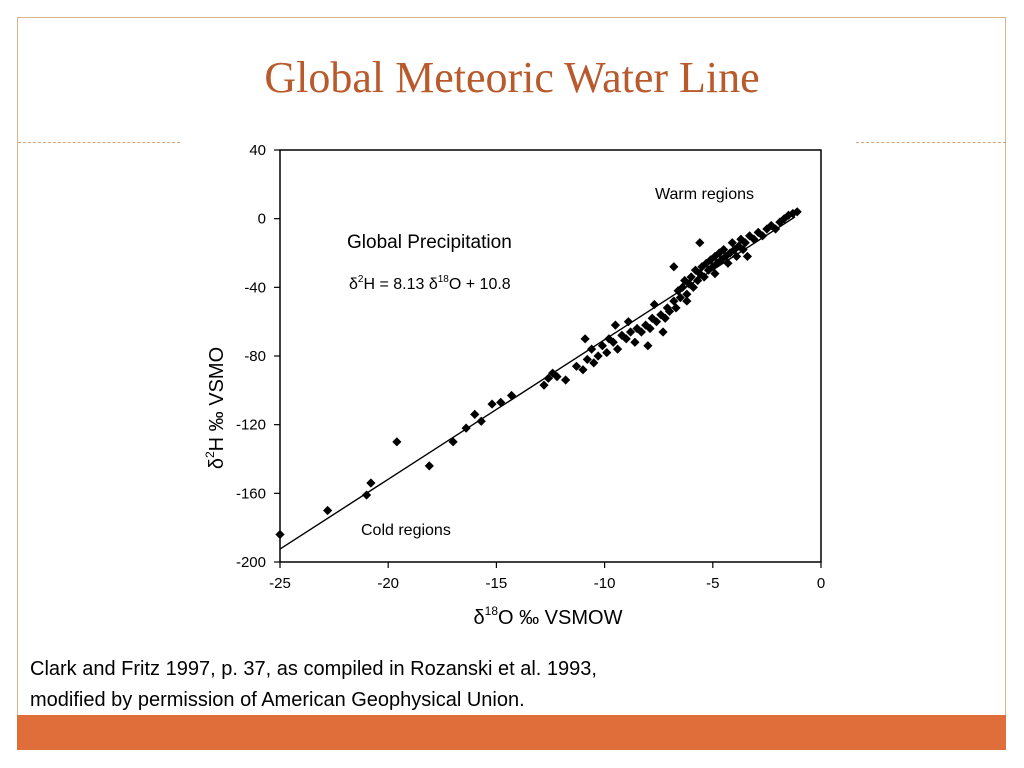 The width and height of the screenshot is (1024, 768). What do you see at coordinates (430, 283) in the screenshot?
I see `regression-equation: δ2H = 8.13 δ18O + 10.8` at bounding box center [430, 283].